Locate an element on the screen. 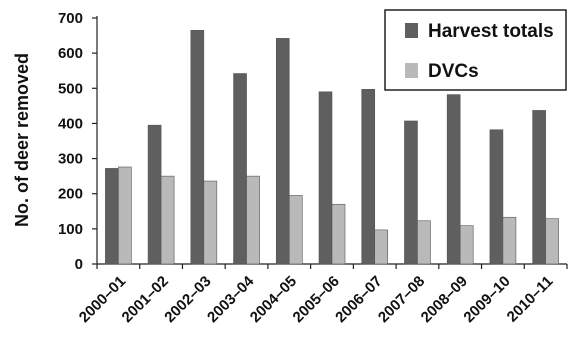 Image resolution: width=580 pixels, height=339 pixels. legend-swatch-dvcs is located at coordinates (411, 70).